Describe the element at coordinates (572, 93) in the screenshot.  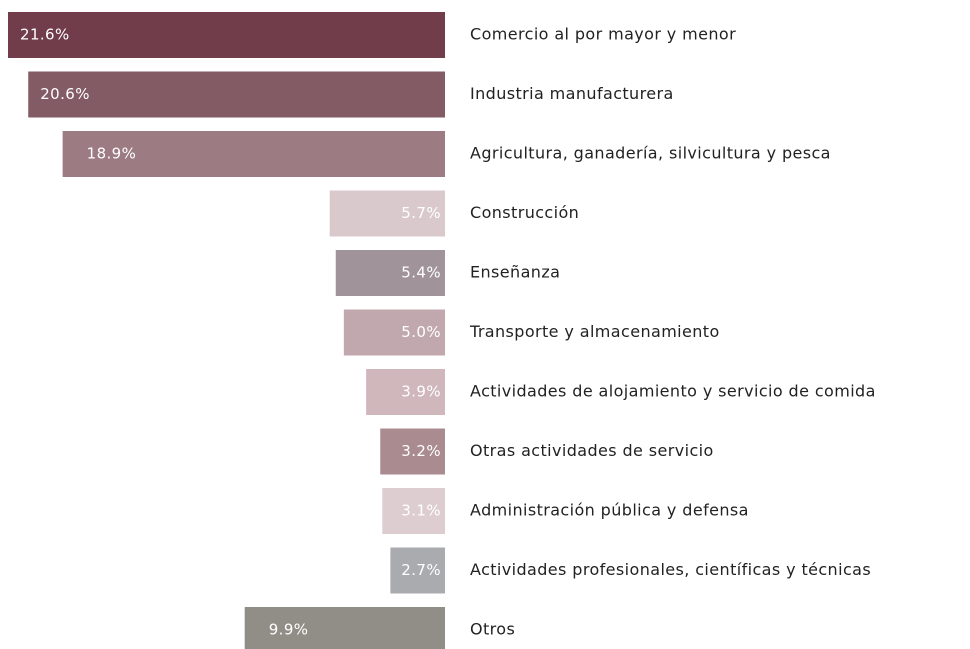
I see `category-label: Industria manufacturera` at that location.